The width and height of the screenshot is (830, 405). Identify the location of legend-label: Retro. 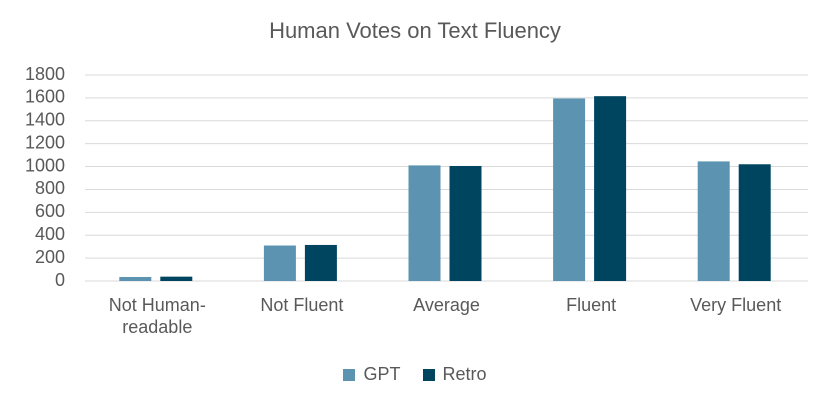
(464, 374).